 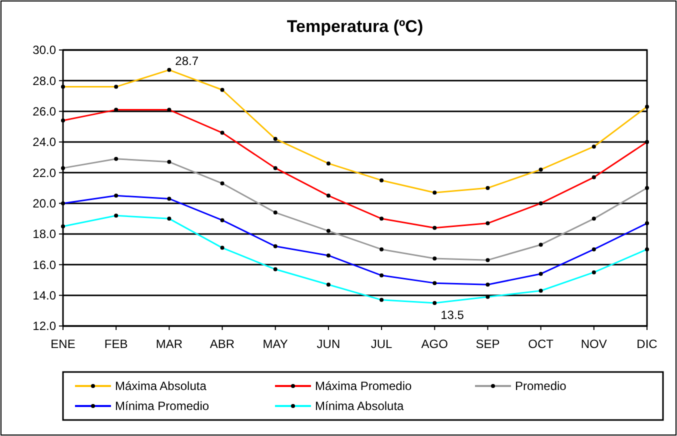 I want to click on x-tick-label: JUN, so click(x=328, y=344).